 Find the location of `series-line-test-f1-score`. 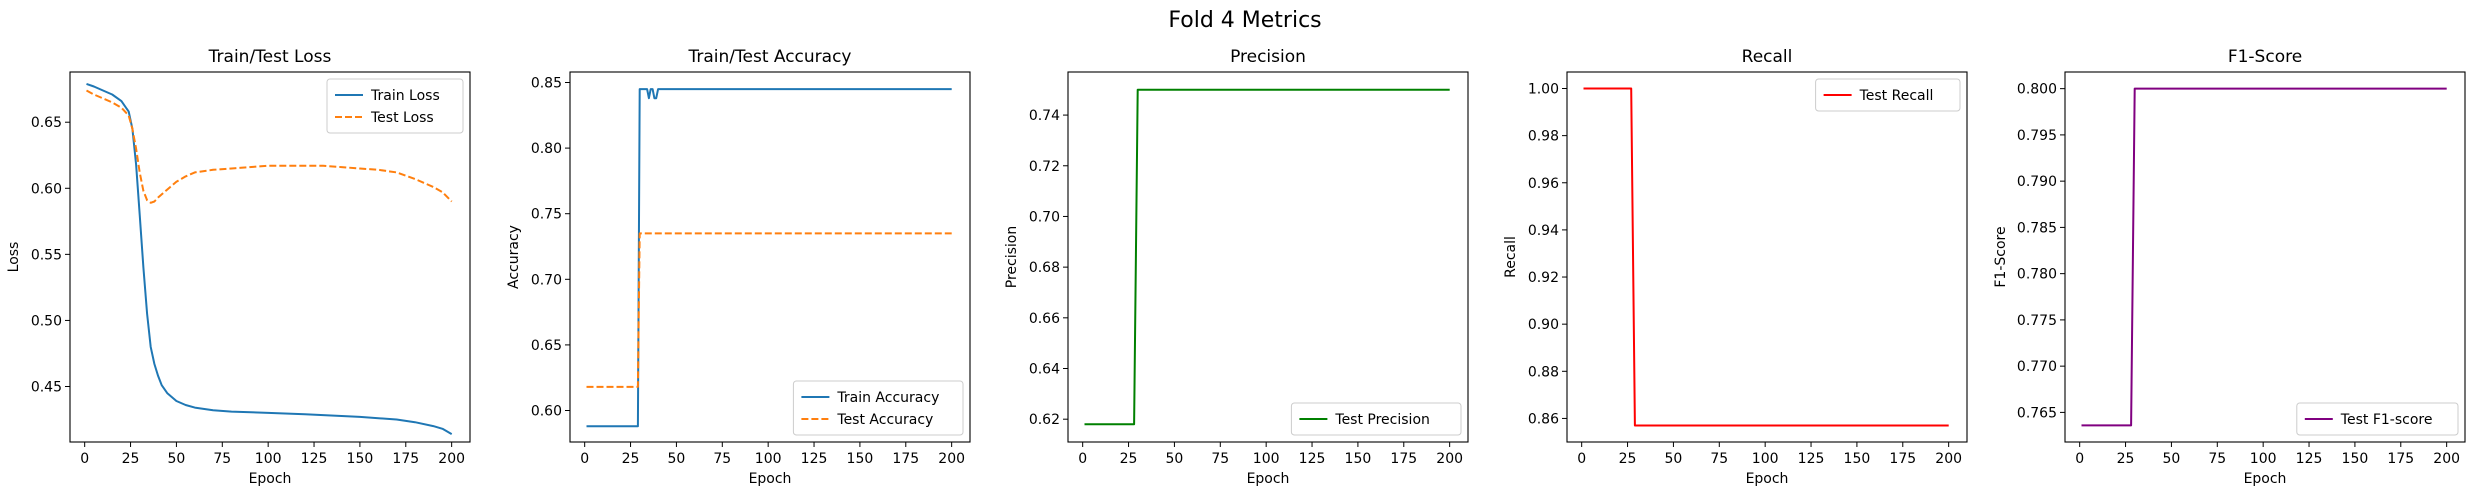

series-line-test-f1-score is located at coordinates (2264, 257).